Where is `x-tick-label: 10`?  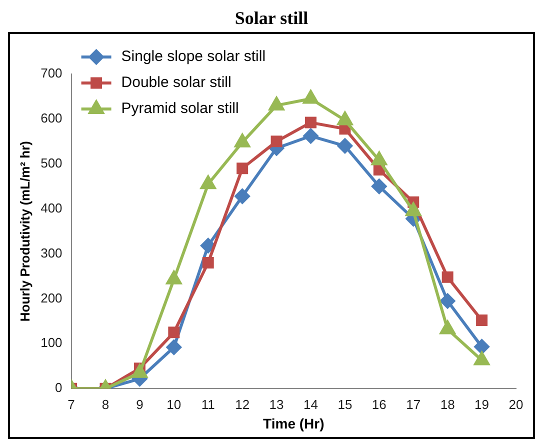 x-tick-label: 10 is located at coordinates (174, 404).